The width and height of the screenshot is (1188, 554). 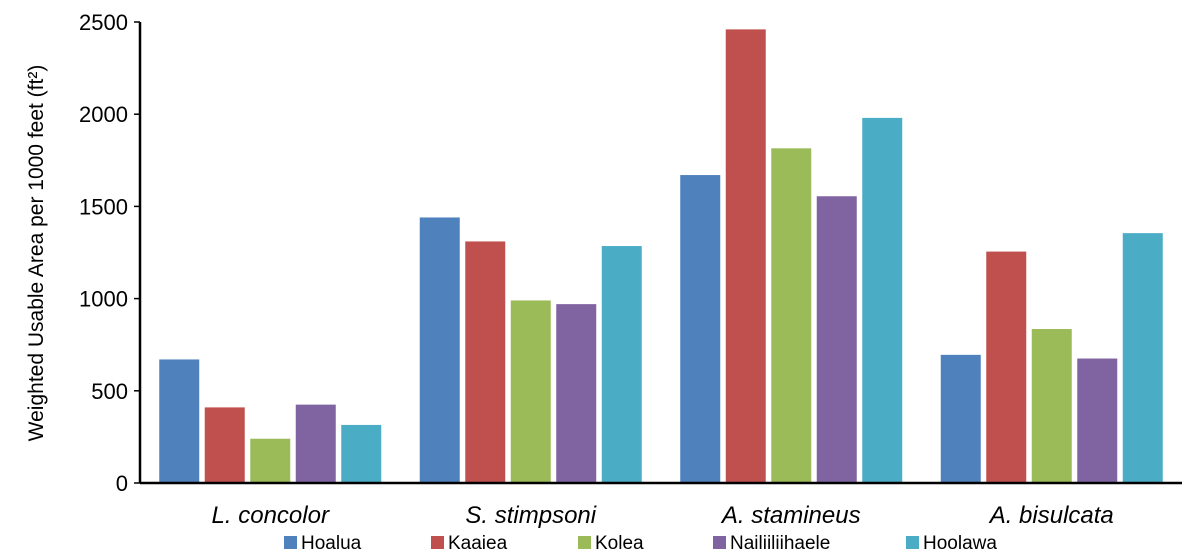 What do you see at coordinates (122, 483) in the screenshot?
I see `y-tick-label: 0` at bounding box center [122, 483].